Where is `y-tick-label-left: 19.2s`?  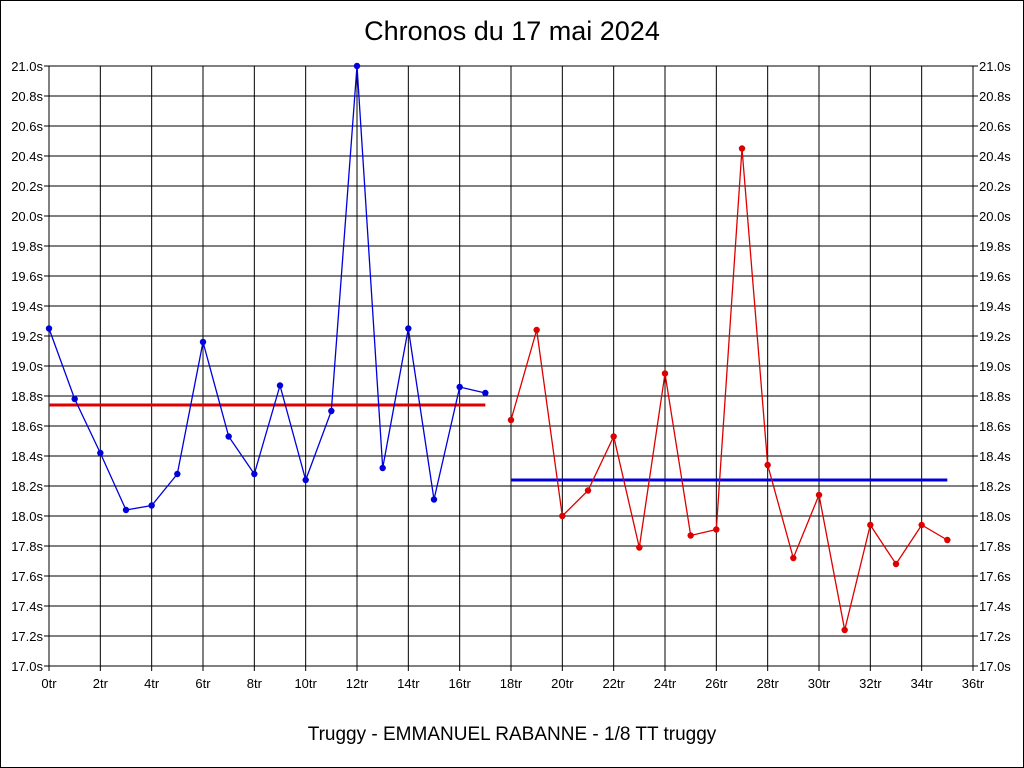 y-tick-label-left: 19.2s is located at coordinates (27, 336).